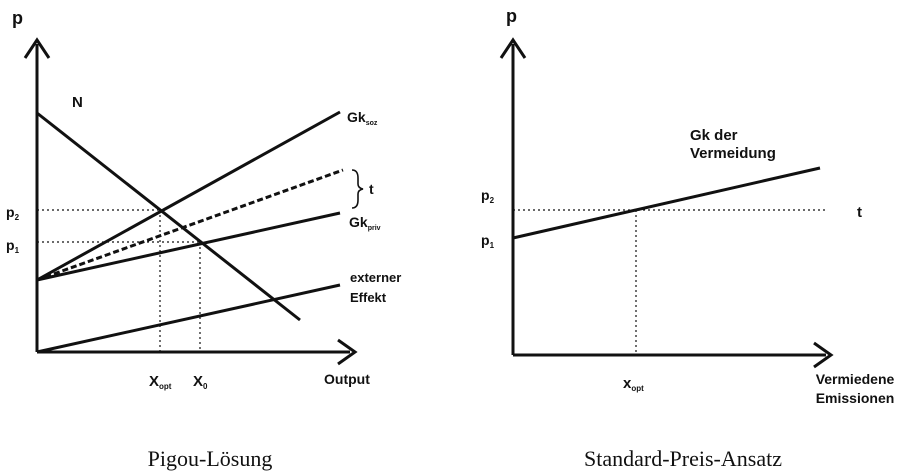 The image size is (909, 473). What do you see at coordinates (17, 18) in the screenshot?
I see `left-y-axis-label: p` at bounding box center [17, 18].